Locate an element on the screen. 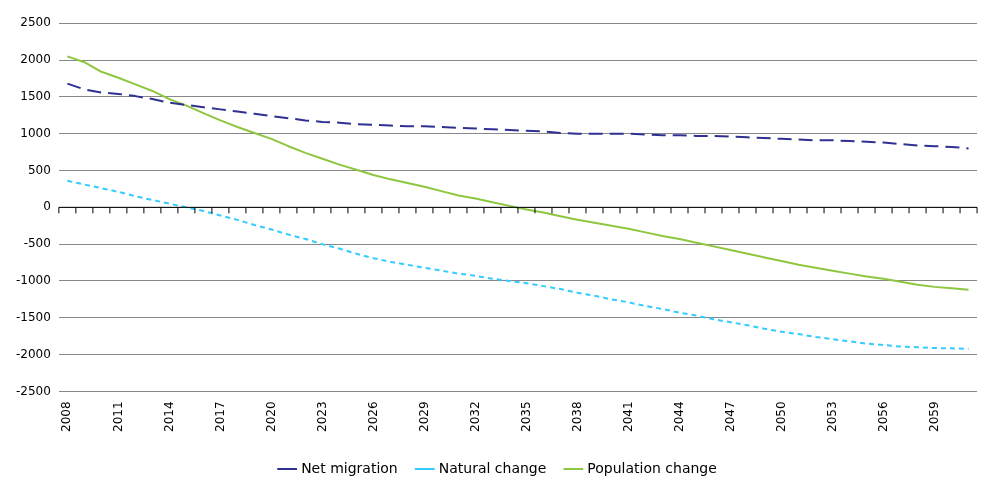 The image size is (1003, 494). y-tick-label: 2000 is located at coordinates (35, 59).